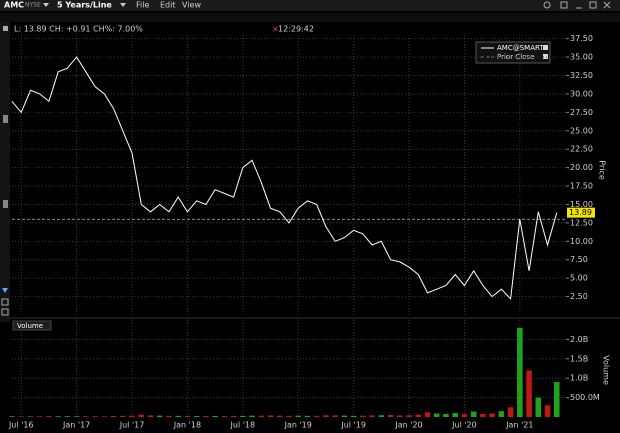 The width and height of the screenshot is (620, 433). Describe the element at coordinates (187, 425) in the screenshot. I see `x-tick-label: Jan '18` at that location.